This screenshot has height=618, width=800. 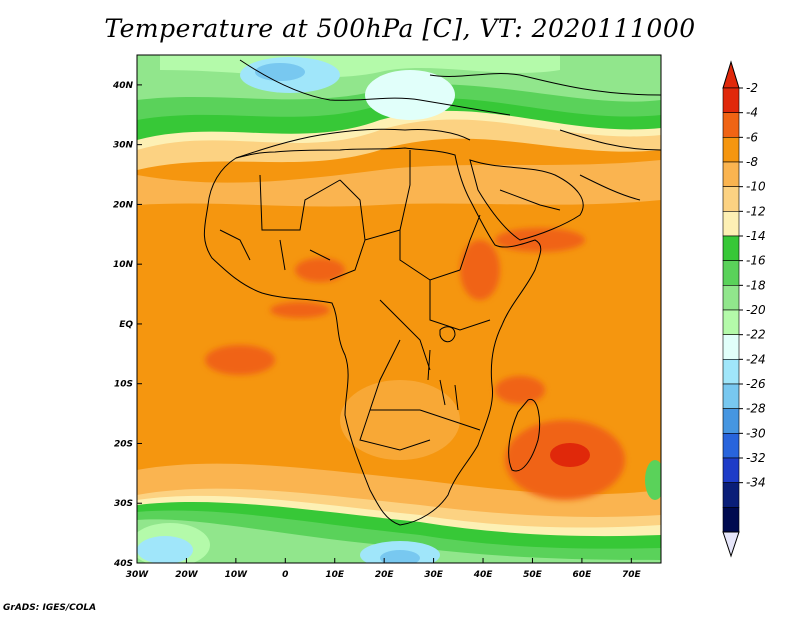 What do you see at coordinates (756, 483) in the screenshot?
I see `colorbar-label: -34` at bounding box center [756, 483].